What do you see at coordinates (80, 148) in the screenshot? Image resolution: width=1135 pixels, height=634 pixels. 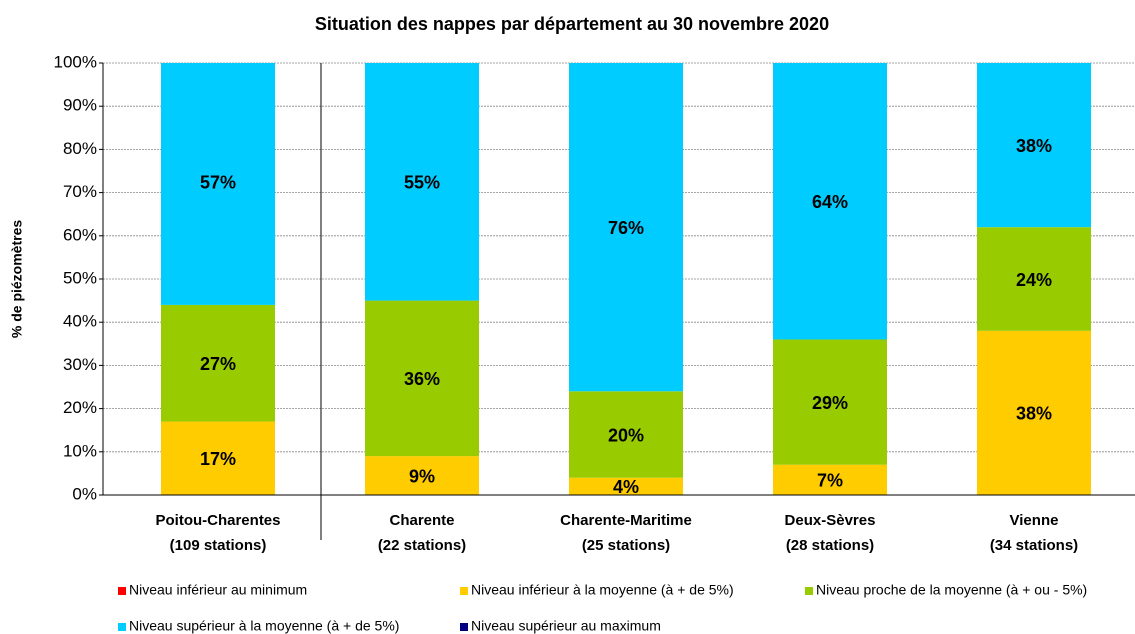 I see `y-tick-label: 80%` at bounding box center [80, 148].